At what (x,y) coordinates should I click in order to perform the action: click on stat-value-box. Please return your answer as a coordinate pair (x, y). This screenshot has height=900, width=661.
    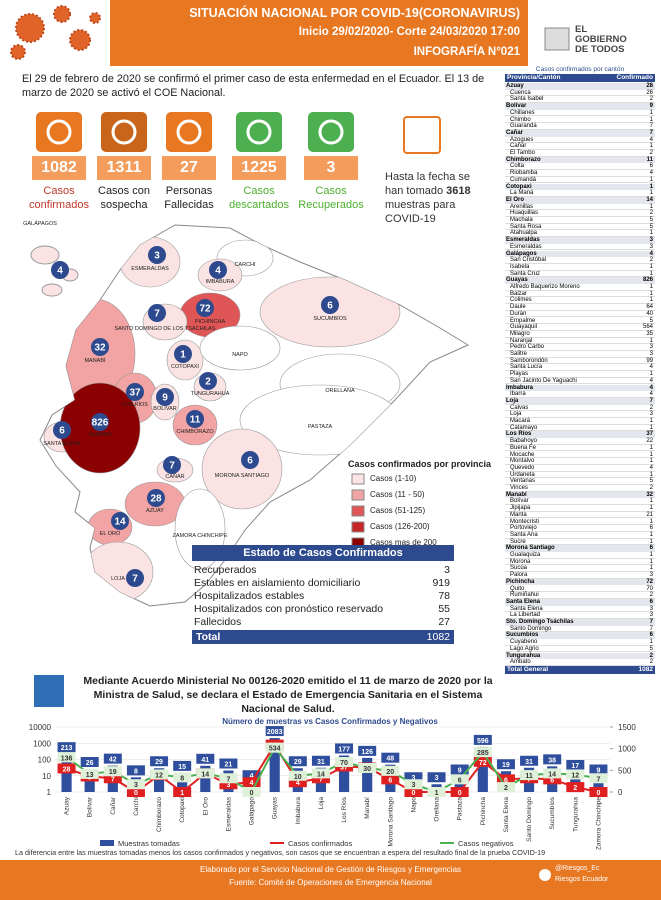
    Looking at the image, I should click on (59, 168).